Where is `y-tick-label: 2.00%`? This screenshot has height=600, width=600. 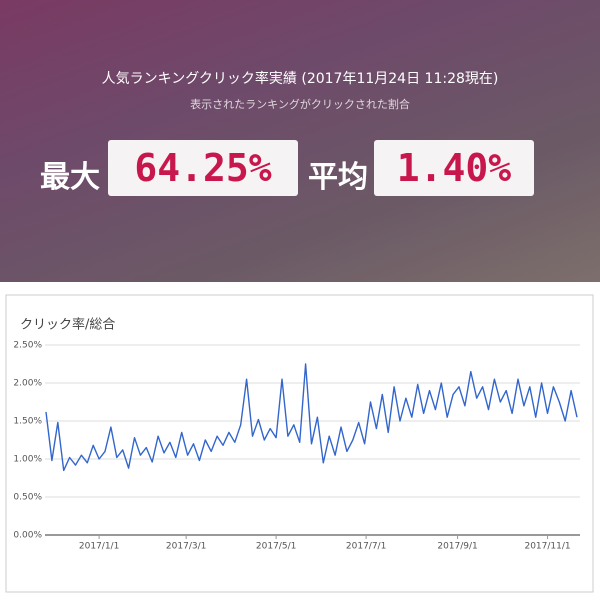 y-tick-label: 2.00% is located at coordinates (27, 384).